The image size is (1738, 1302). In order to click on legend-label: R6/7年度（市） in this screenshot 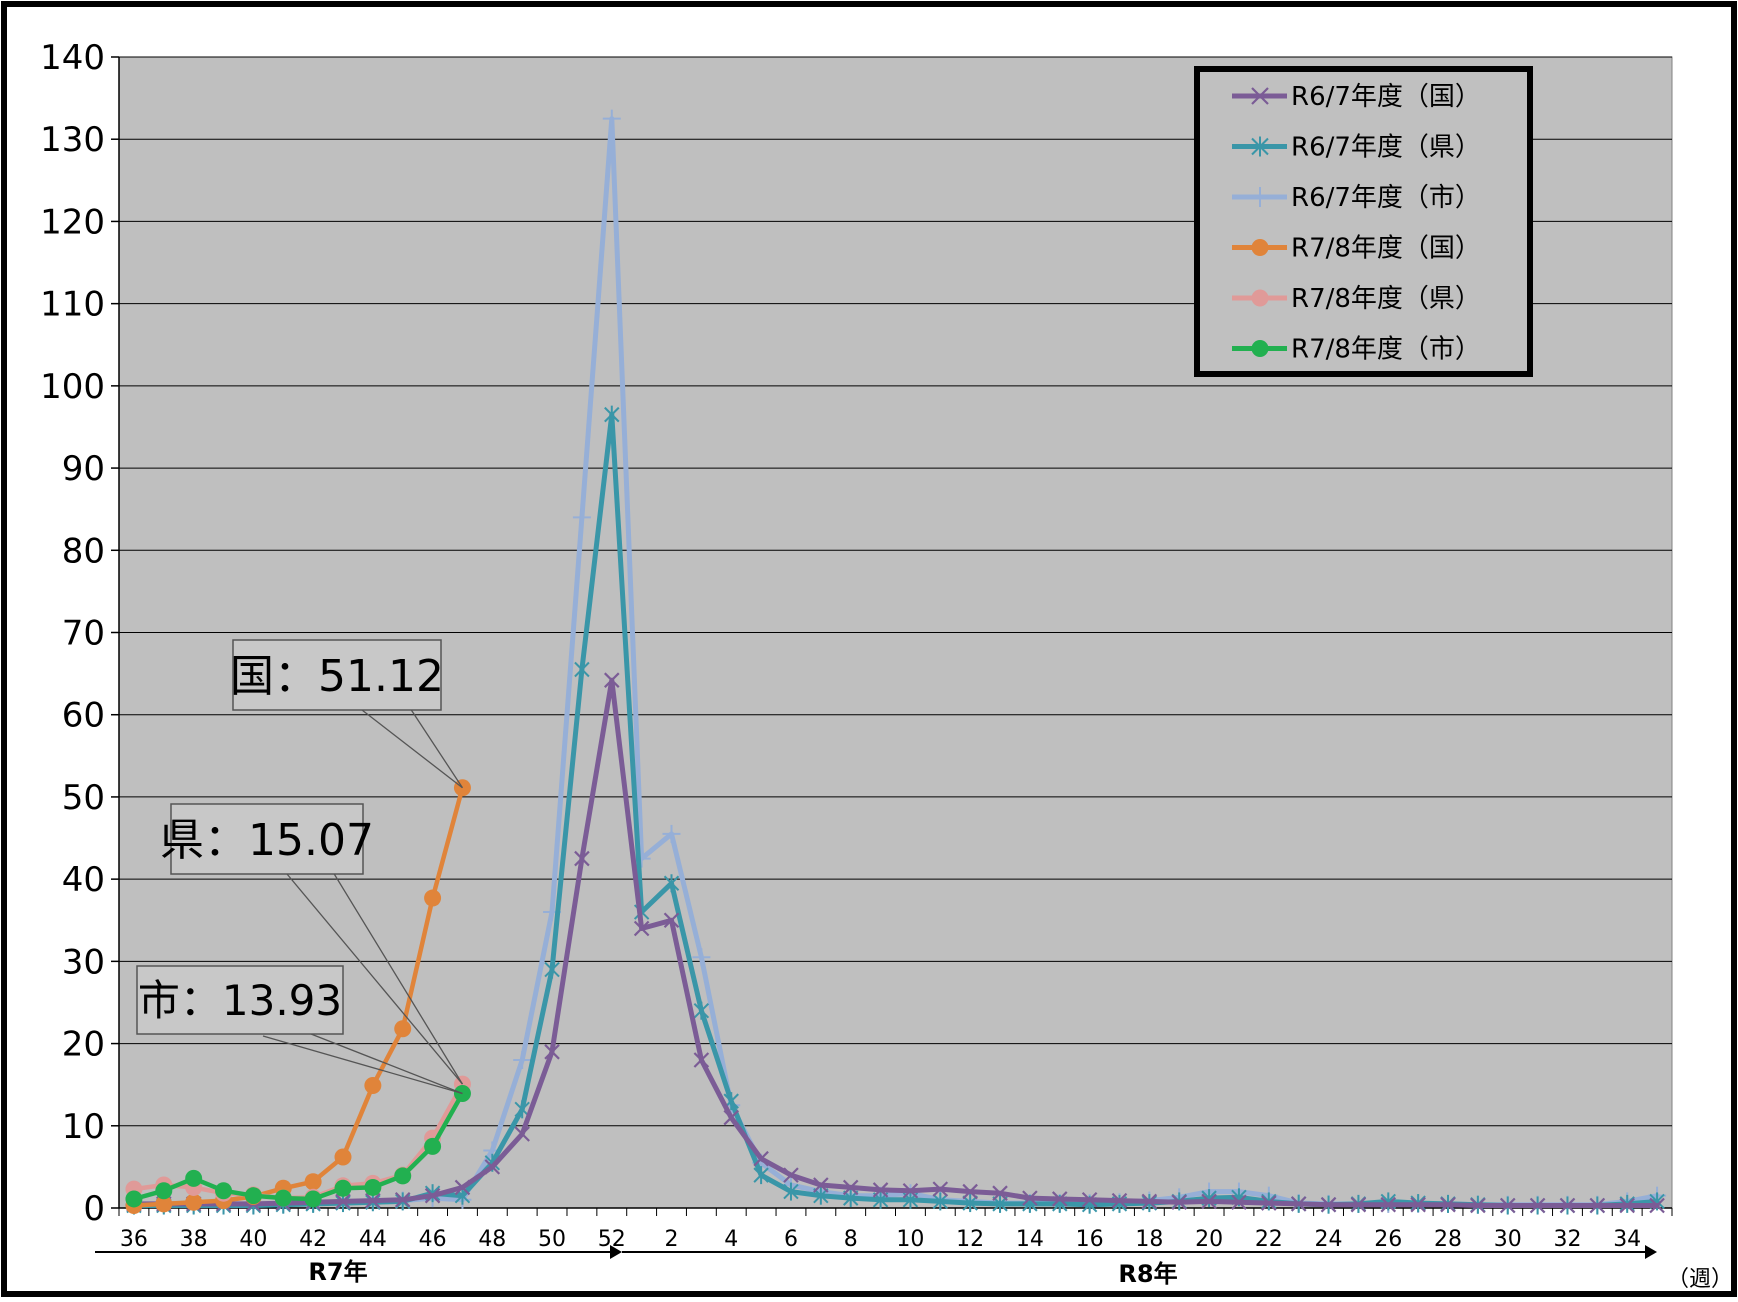, I will do `click(1386, 198)`.